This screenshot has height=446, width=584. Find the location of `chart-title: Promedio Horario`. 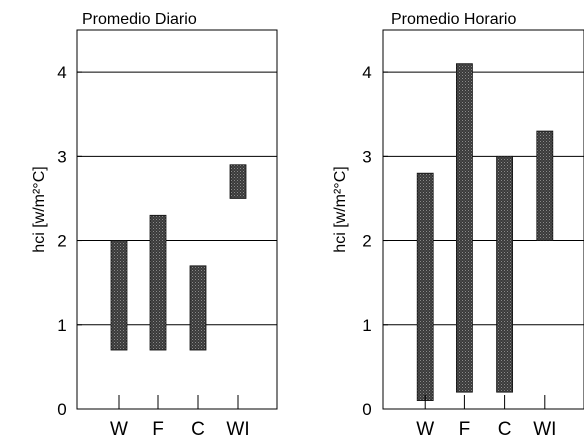

chart-title: Promedio Horario is located at coordinates (453, 19).